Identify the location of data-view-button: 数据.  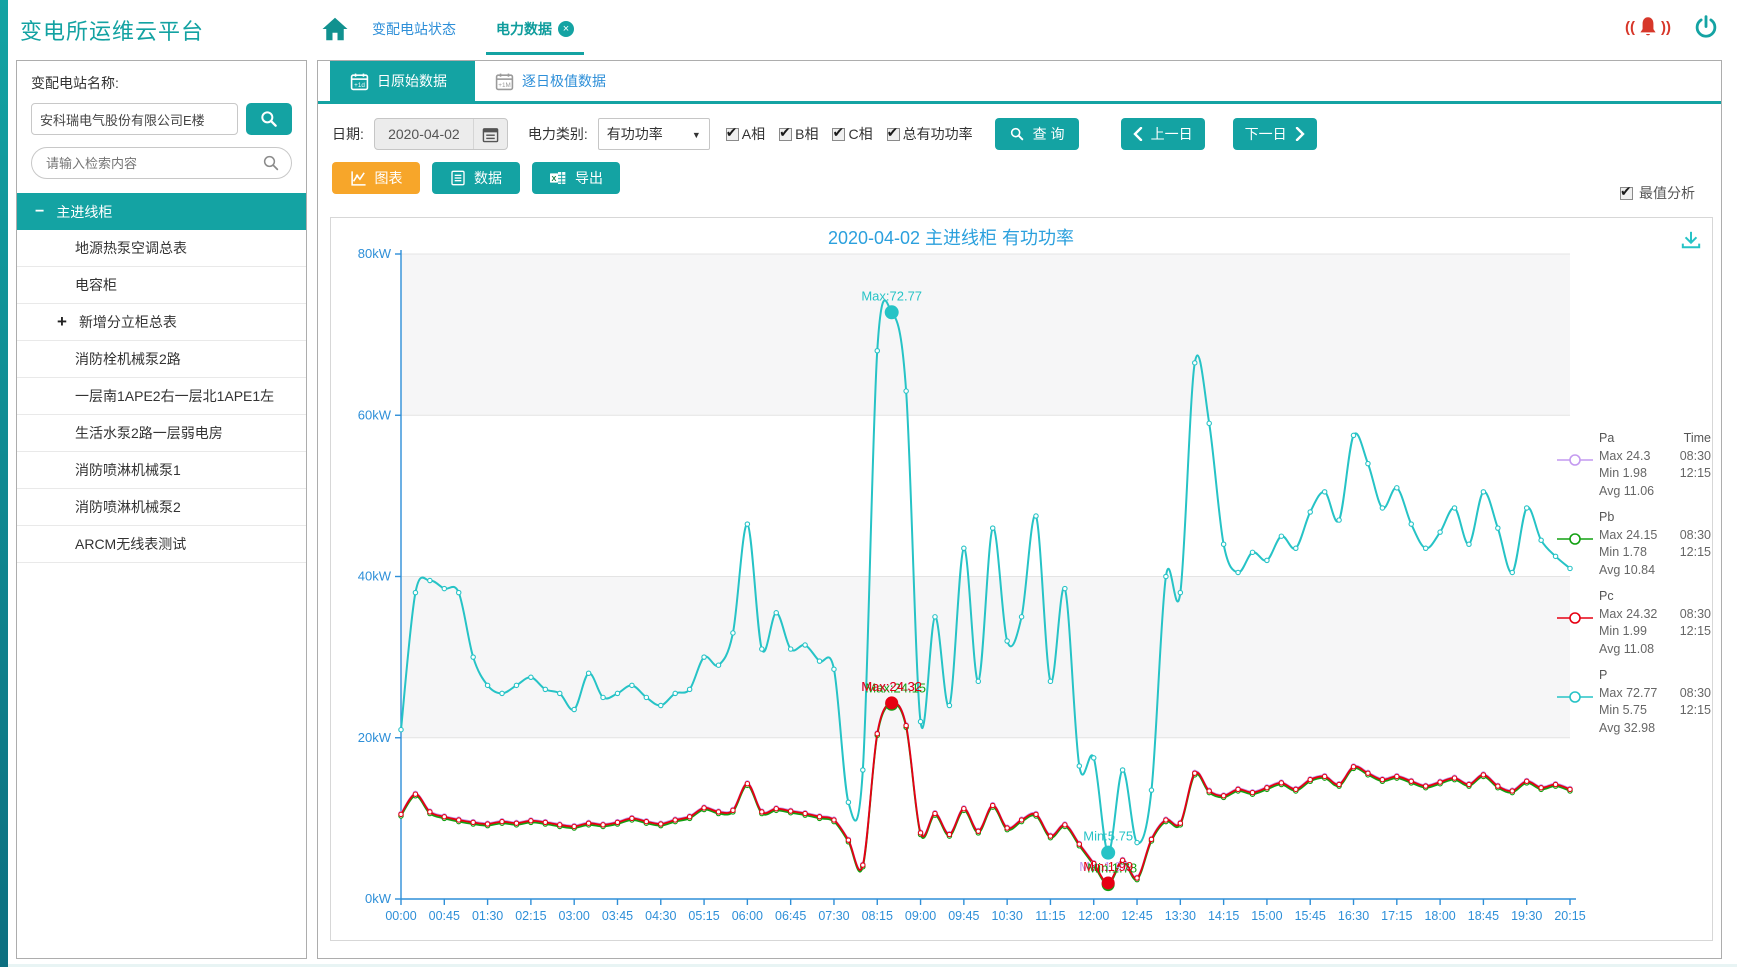
(476, 178).